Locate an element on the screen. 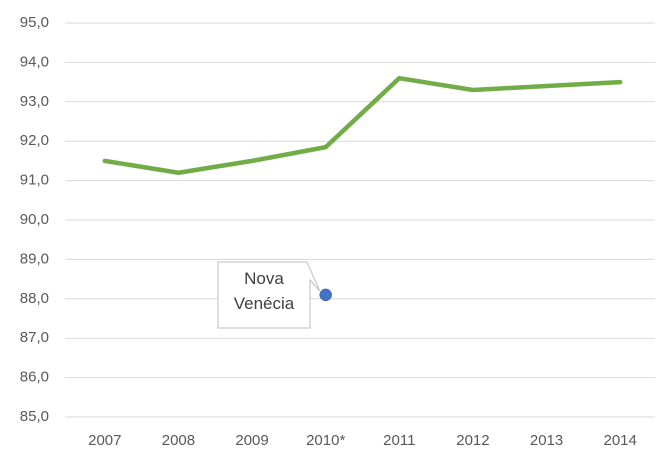 The width and height of the screenshot is (659, 453). x-tick-label: 2014 is located at coordinates (620, 440).